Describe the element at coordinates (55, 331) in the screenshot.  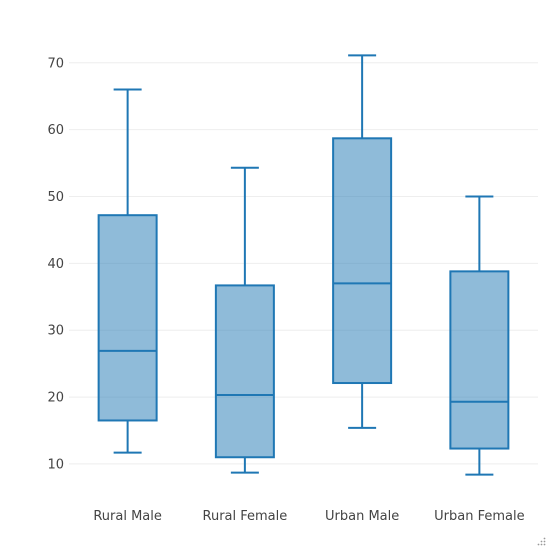
I see `y-tick-label: 30` at that location.